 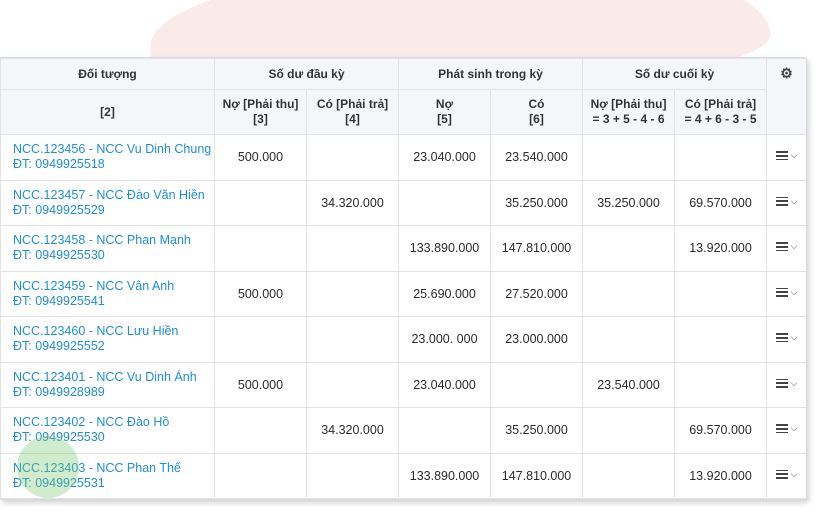 What do you see at coordinates (59, 346) in the screenshot?
I see `object-phone: ĐT: 0949925552` at bounding box center [59, 346].